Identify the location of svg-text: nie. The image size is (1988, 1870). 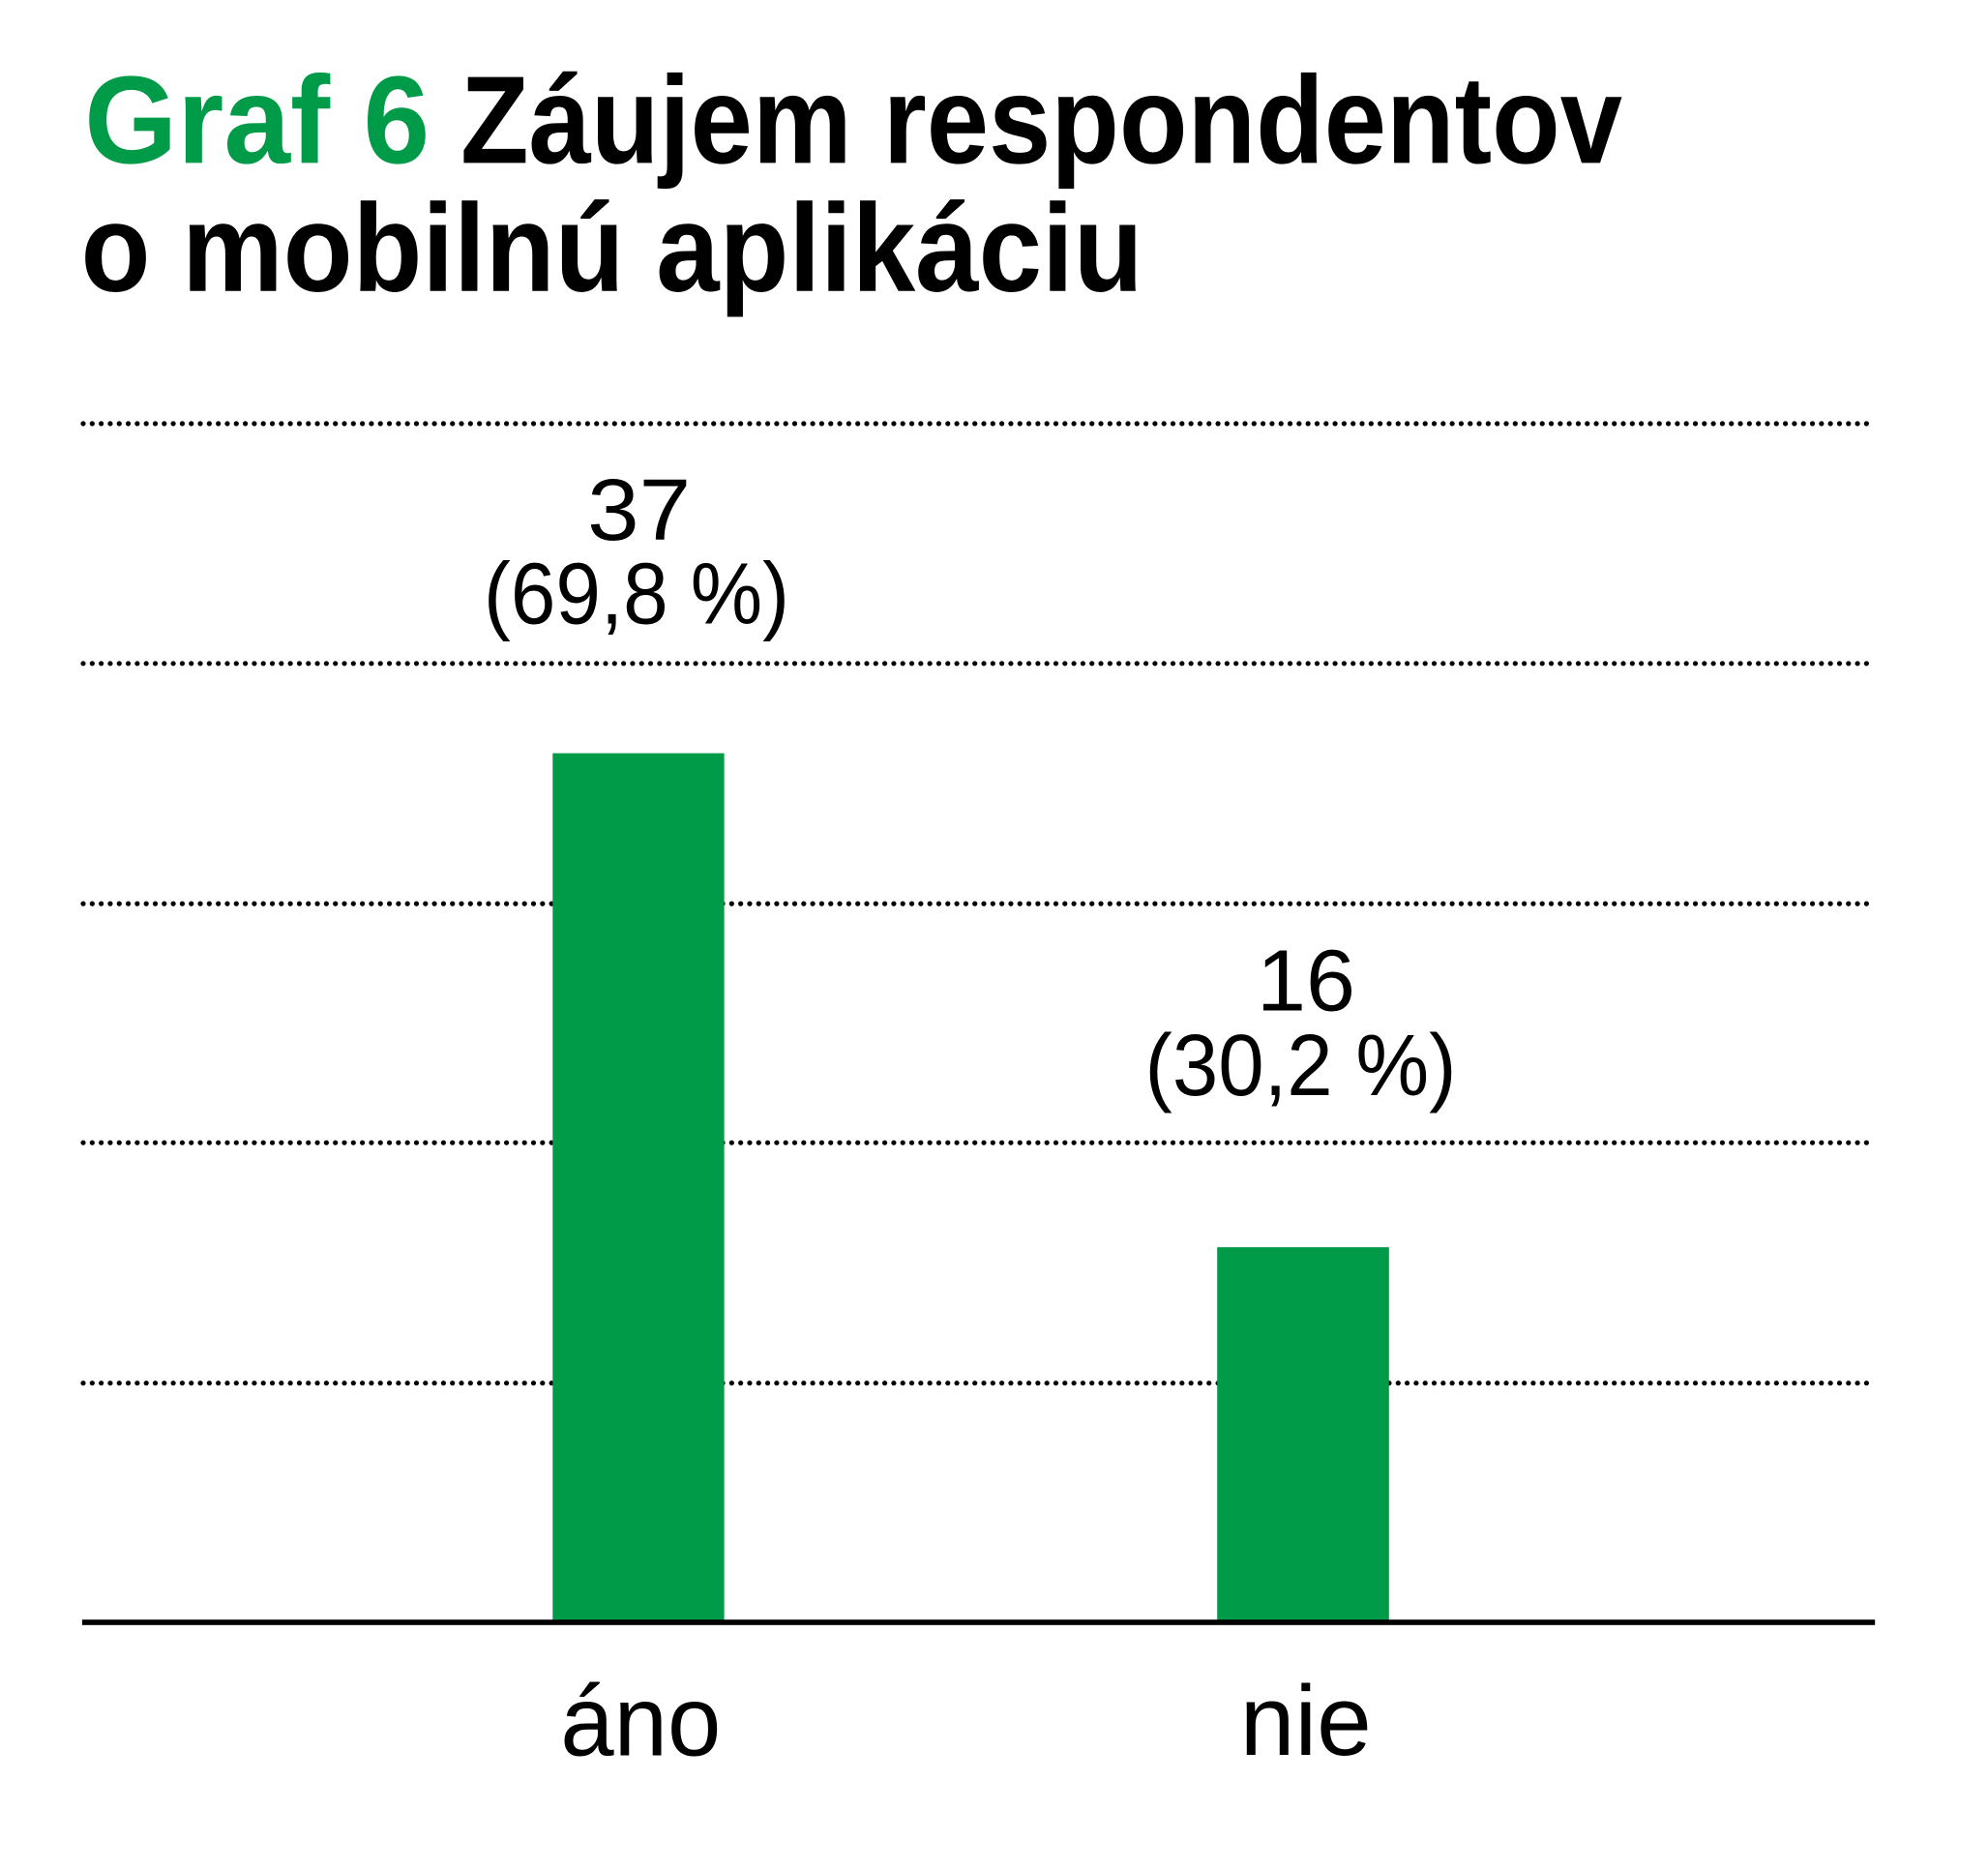
(1306, 1720).